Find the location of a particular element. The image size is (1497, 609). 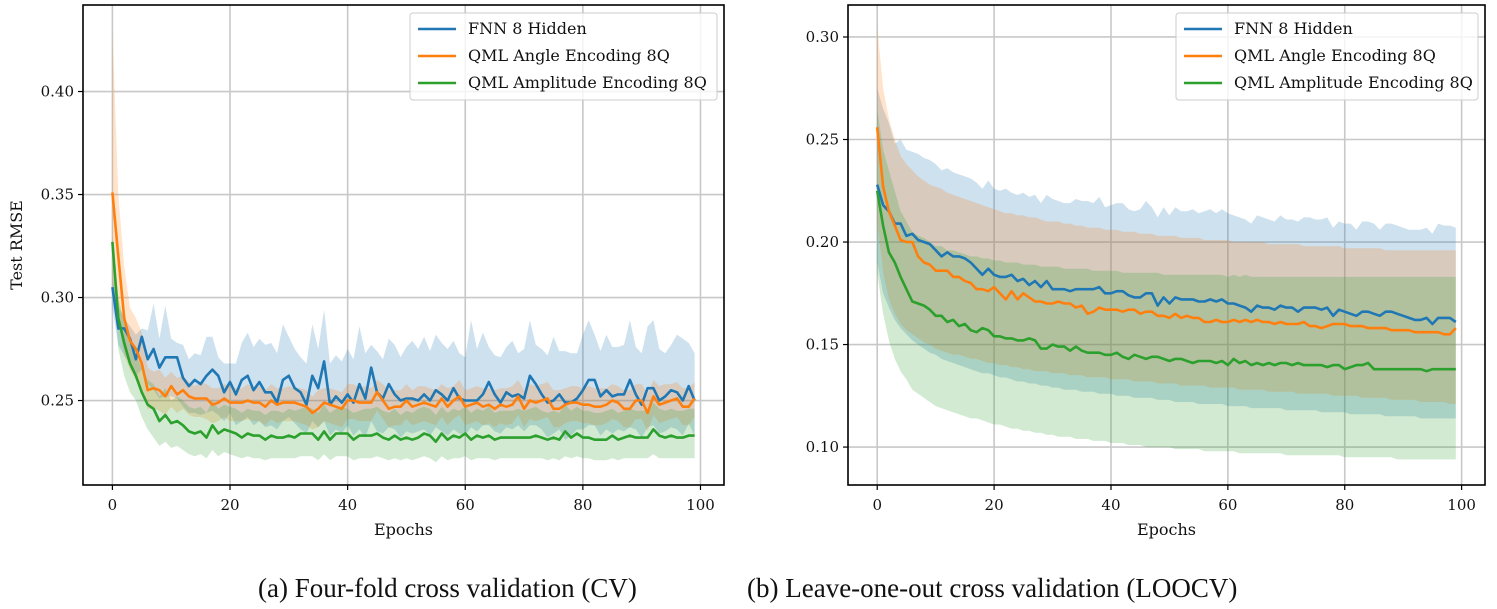

band-qml-amplitude-encoding-8q is located at coordinates (403, 349).